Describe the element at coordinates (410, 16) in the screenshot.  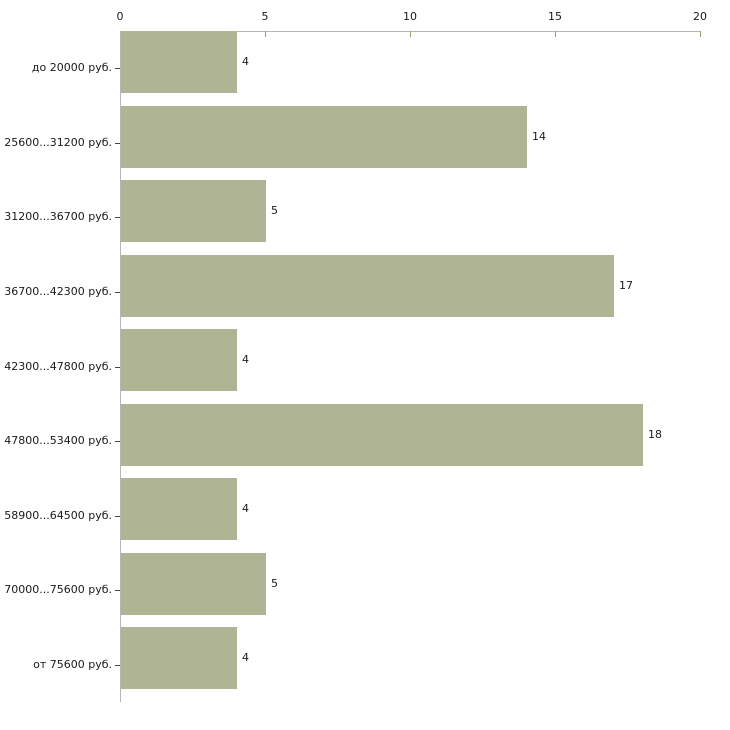
I see `x-axis-tick-label: 10` at that location.